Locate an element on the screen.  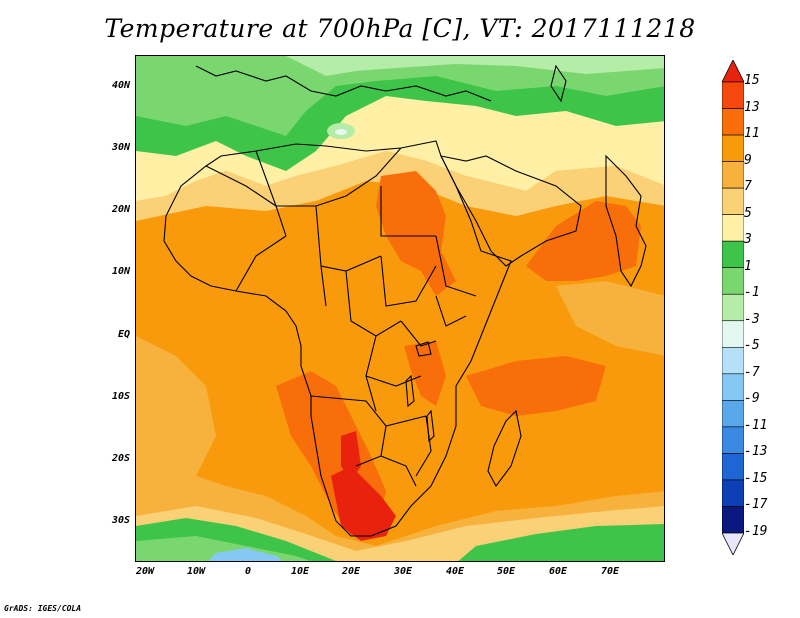
colorbar-label: -13 is located at coordinates (756, 452).